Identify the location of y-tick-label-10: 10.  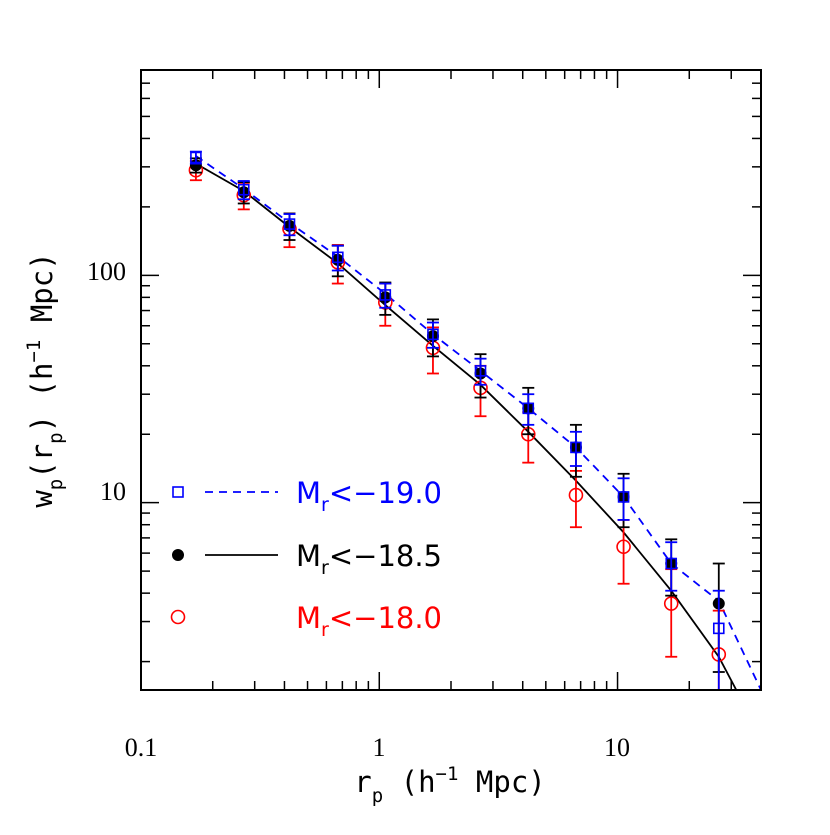
(113, 491).